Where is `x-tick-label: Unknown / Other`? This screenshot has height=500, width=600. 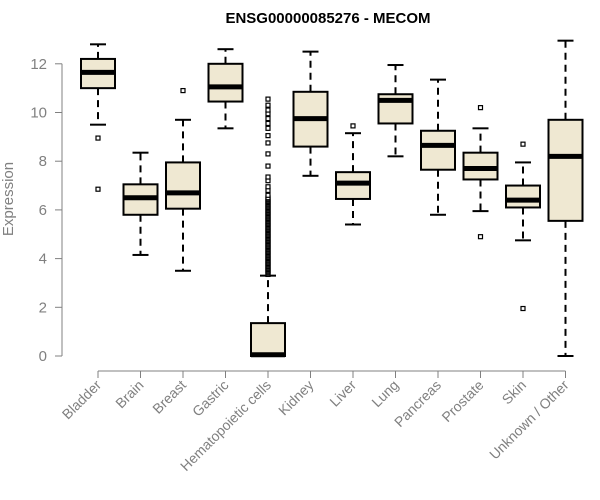 x-tick-label: Unknown / Other is located at coordinates (529, 420).